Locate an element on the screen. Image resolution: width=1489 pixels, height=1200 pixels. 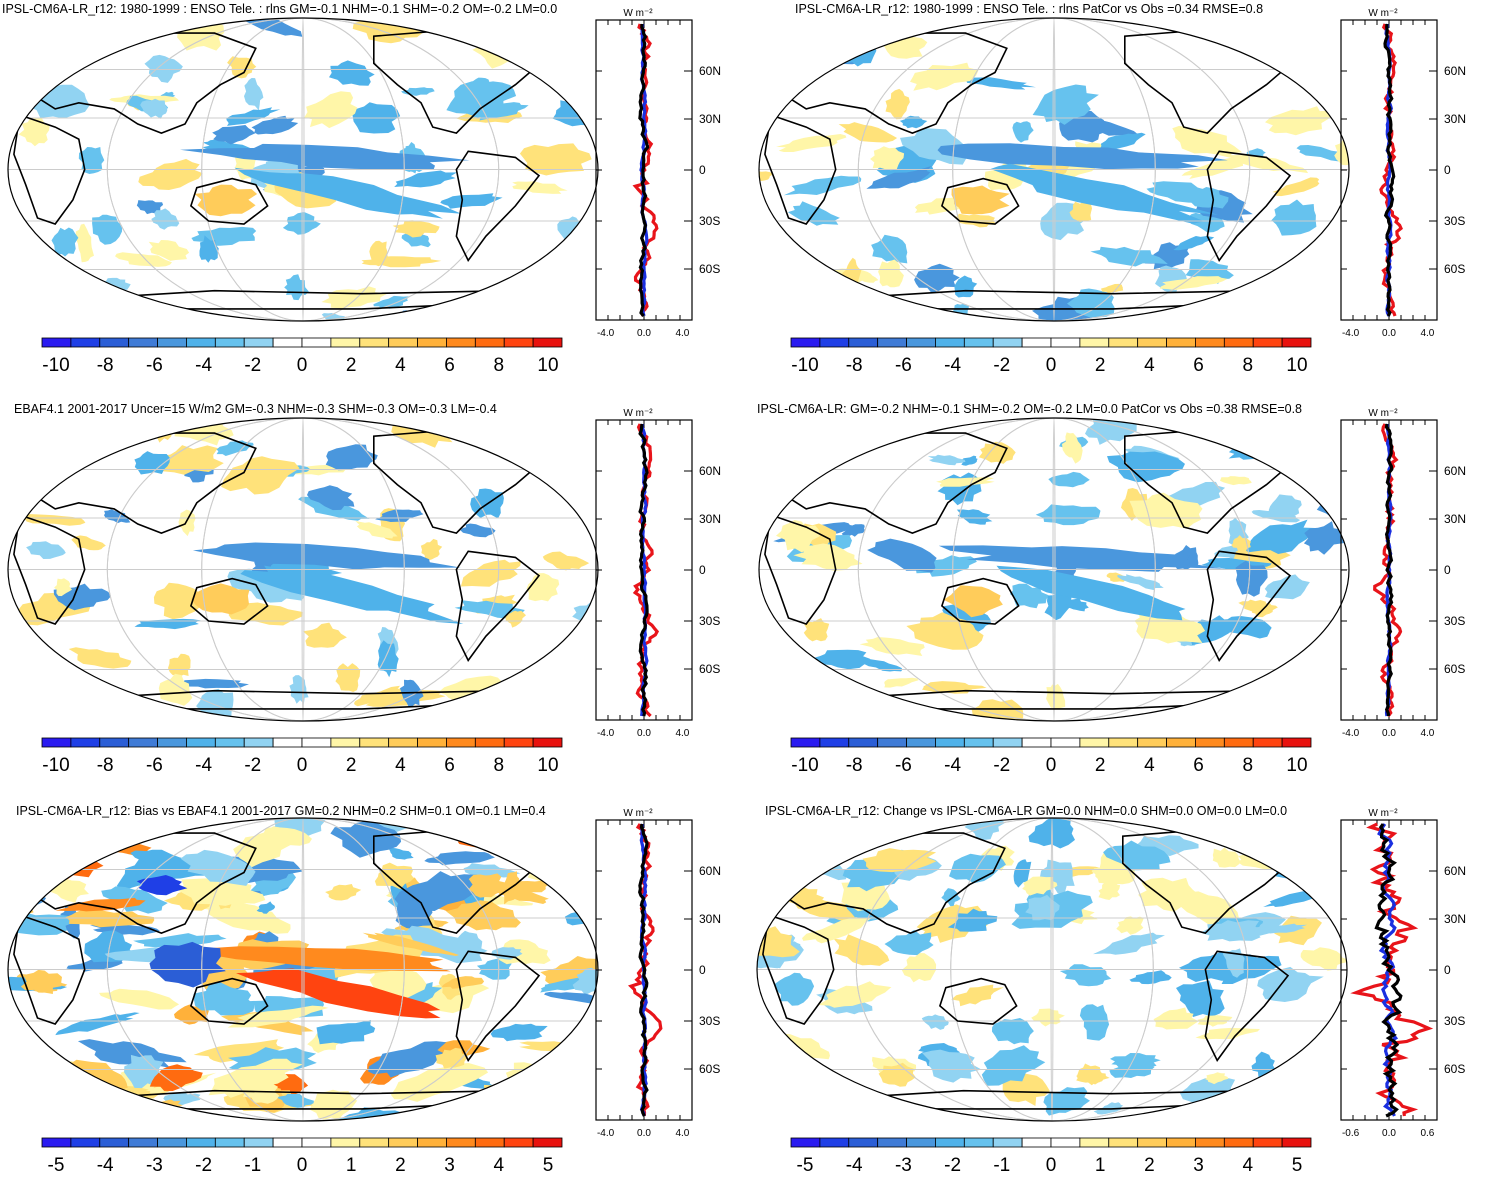
colorbar-label: 8 is located at coordinates (499, 765).